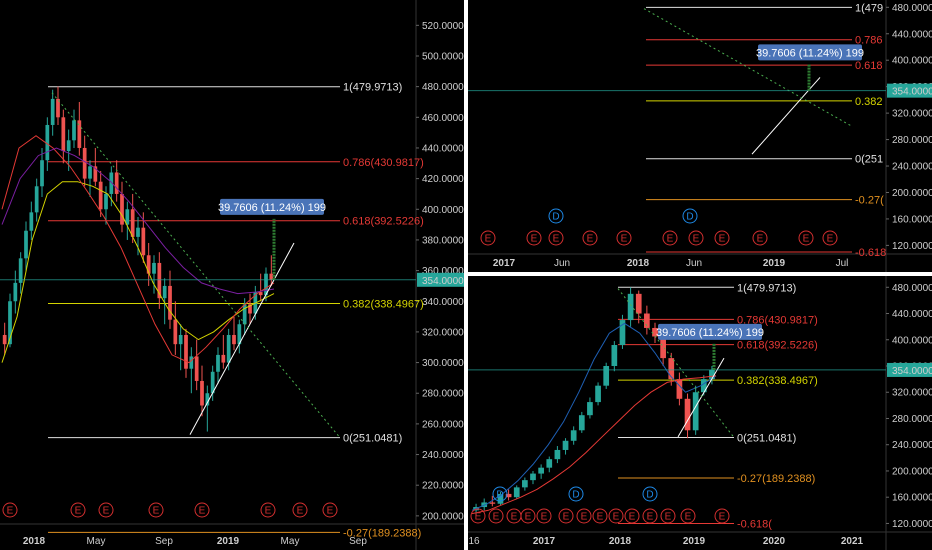  I want to click on y-tick-label: 120.0000, so click(912, 524).